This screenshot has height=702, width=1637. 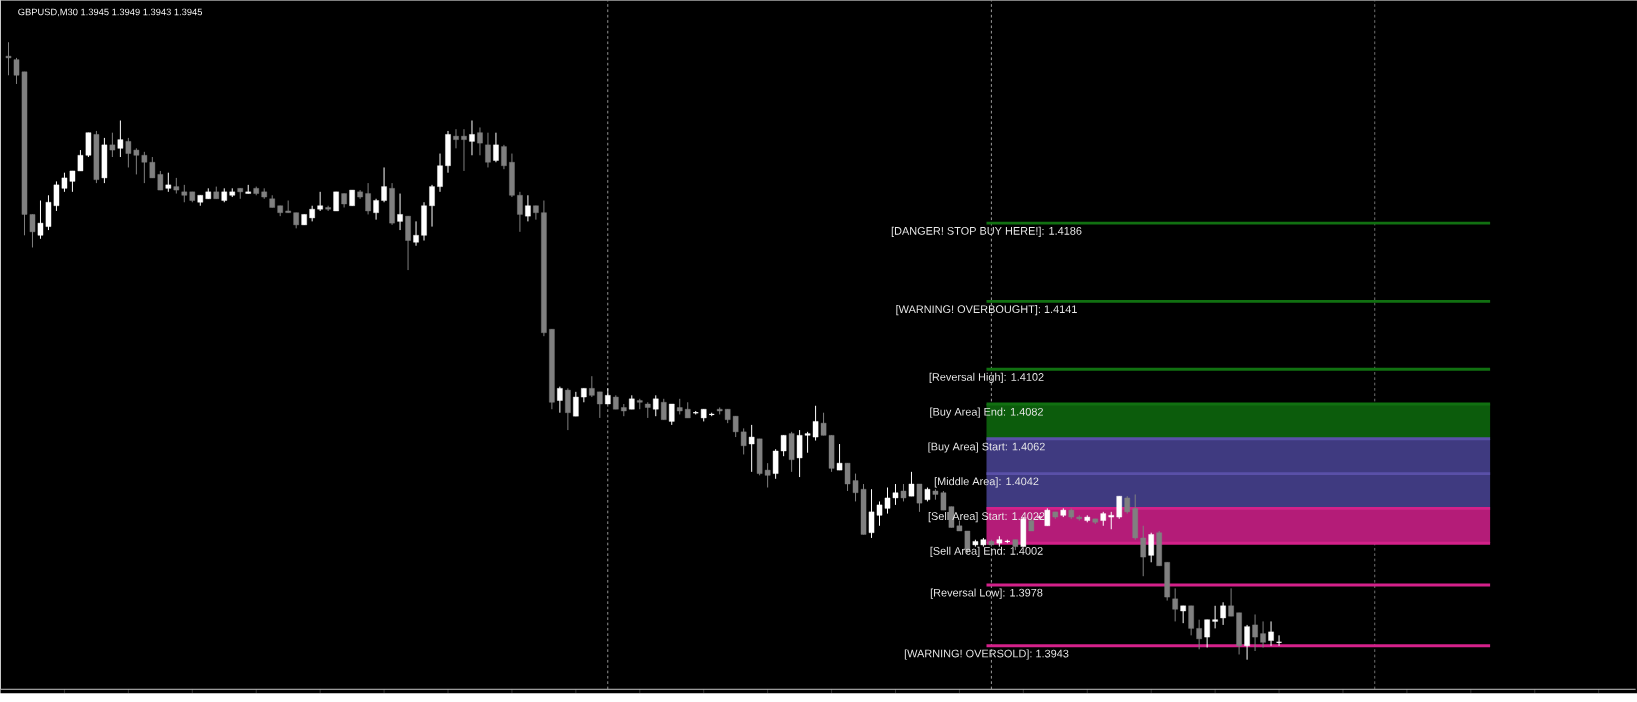 I want to click on ref-line-label: [WARNING! OVERSOLD]: 1.3943, so click(x=986, y=654).